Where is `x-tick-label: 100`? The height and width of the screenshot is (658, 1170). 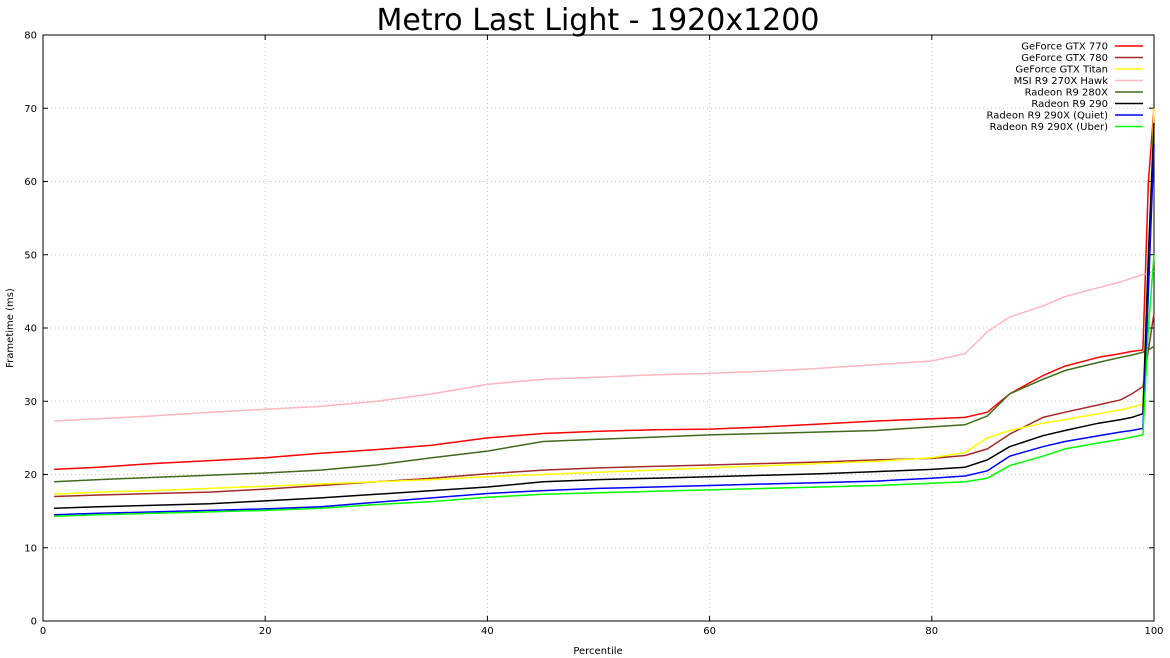 x-tick-label: 100 is located at coordinates (1153, 631).